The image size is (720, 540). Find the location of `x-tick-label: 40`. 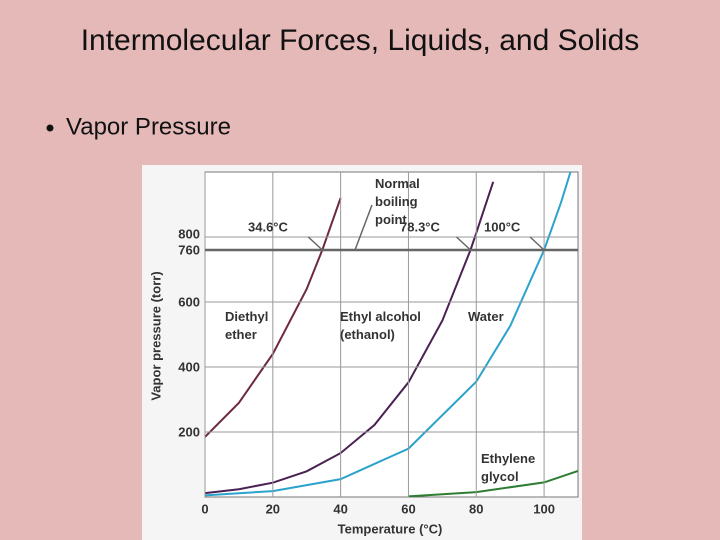

x-tick-label: 40 is located at coordinates (340, 508).